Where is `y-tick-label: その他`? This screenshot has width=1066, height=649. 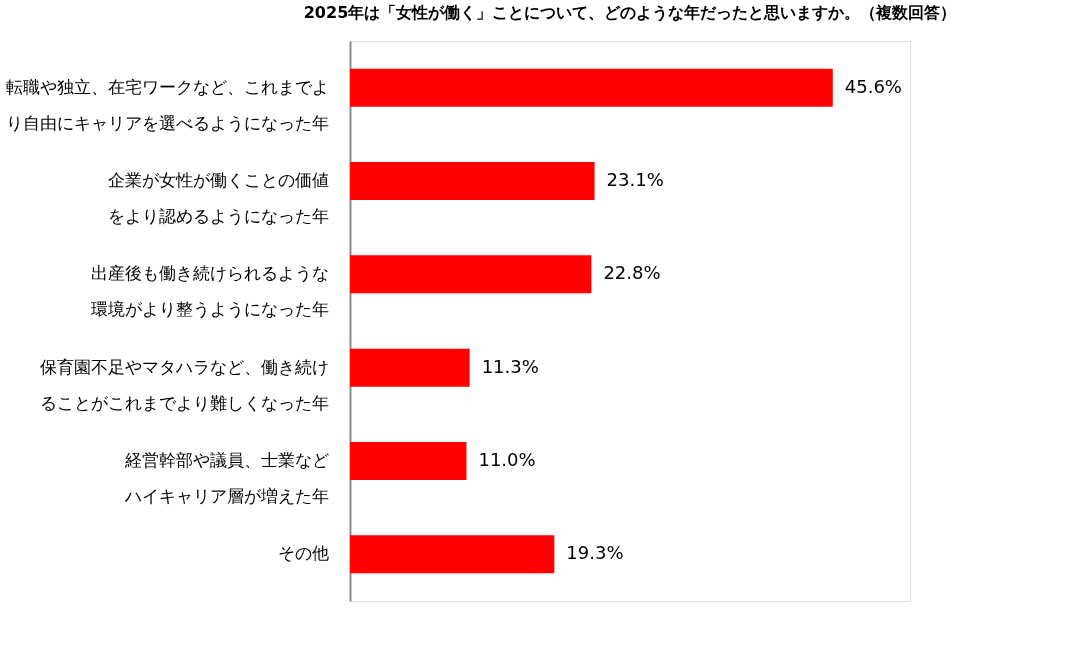 y-tick-label: その他 is located at coordinates (303, 553).